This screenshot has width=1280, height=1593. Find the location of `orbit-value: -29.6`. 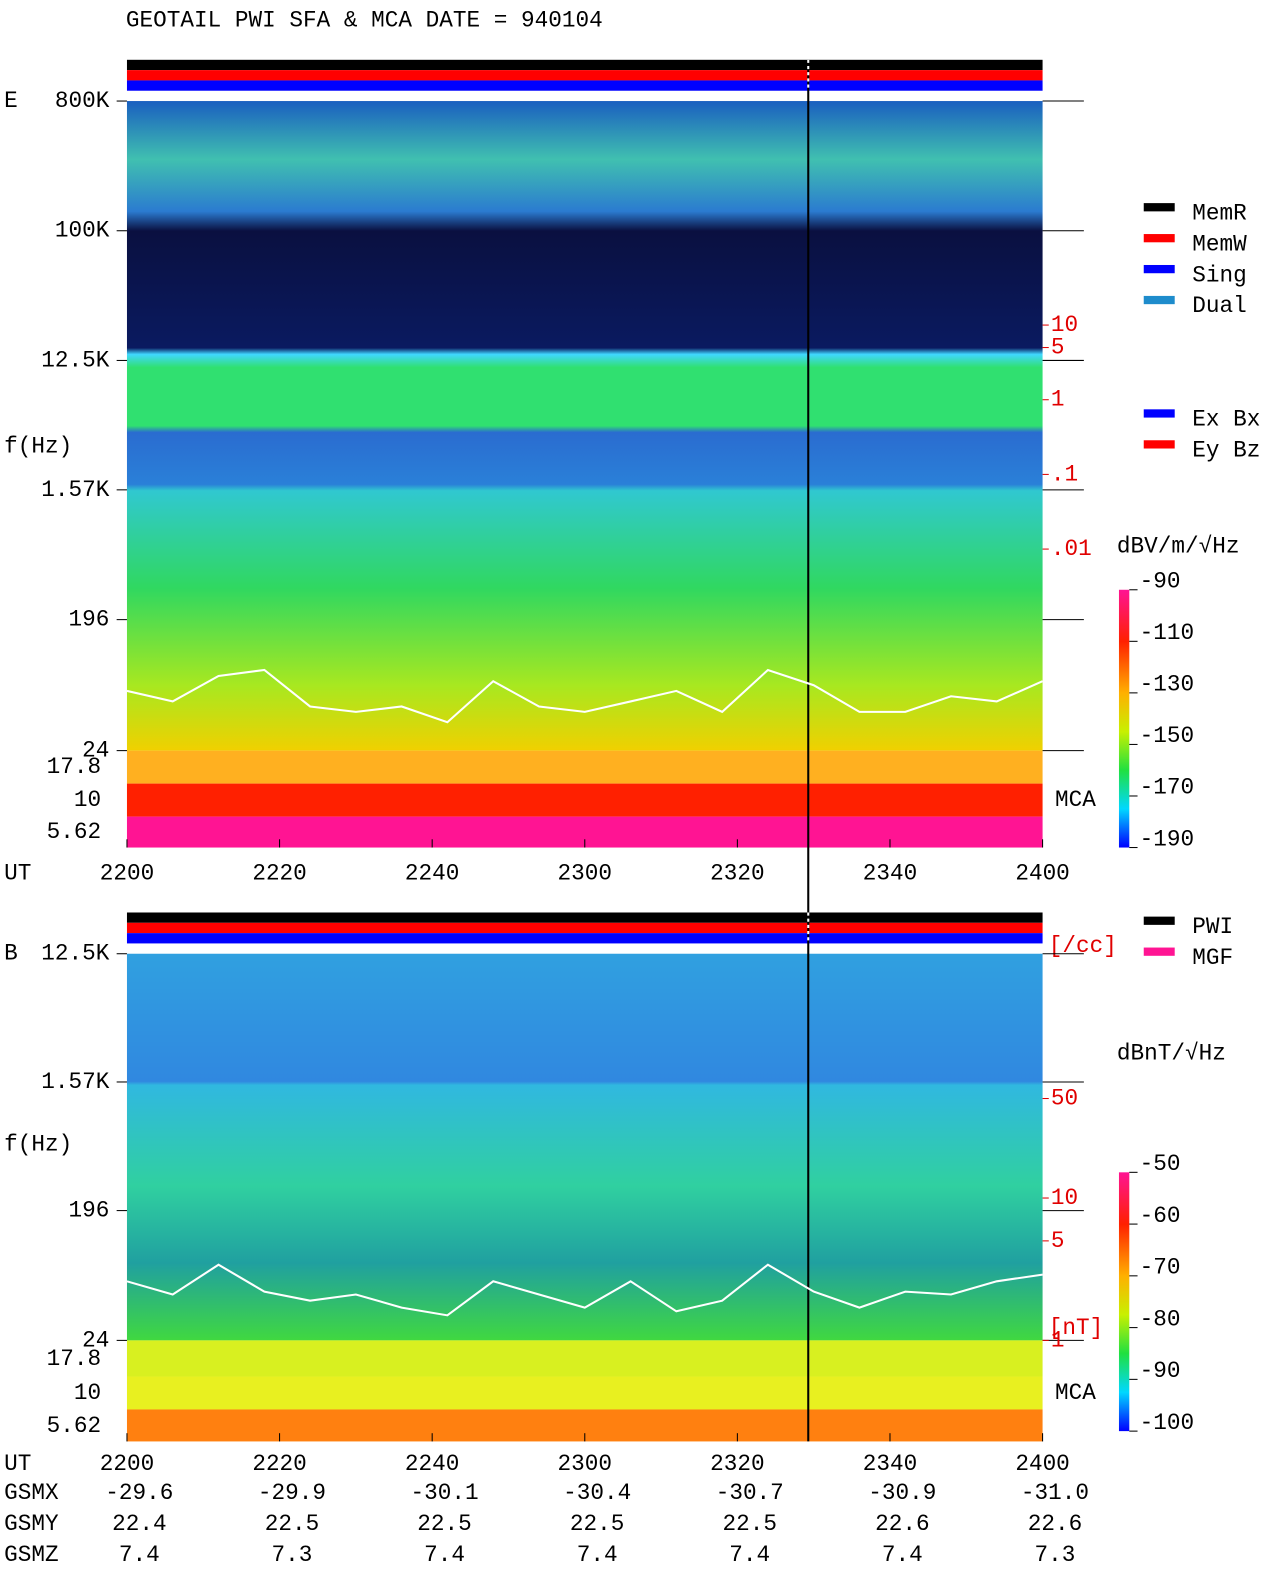

orbit-value: -29.6 is located at coordinates (139, 1493).